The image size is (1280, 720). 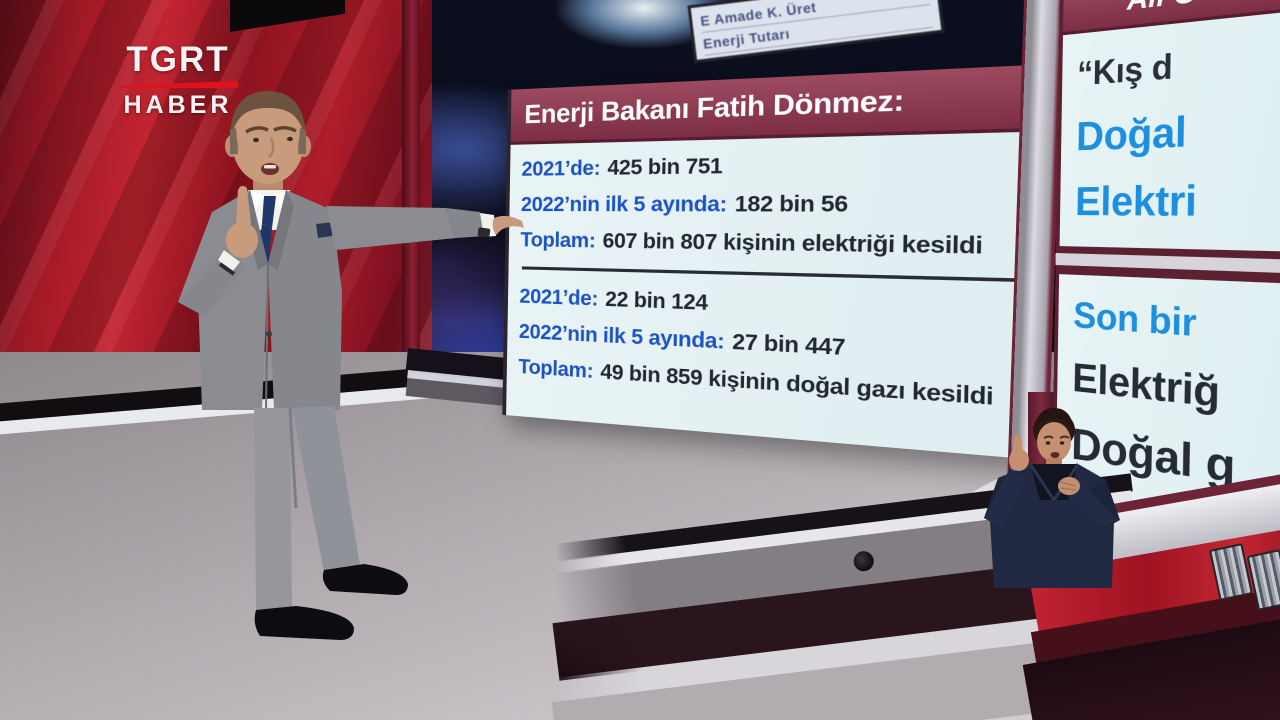 I want to click on presenter-face, so click(x=268, y=142).